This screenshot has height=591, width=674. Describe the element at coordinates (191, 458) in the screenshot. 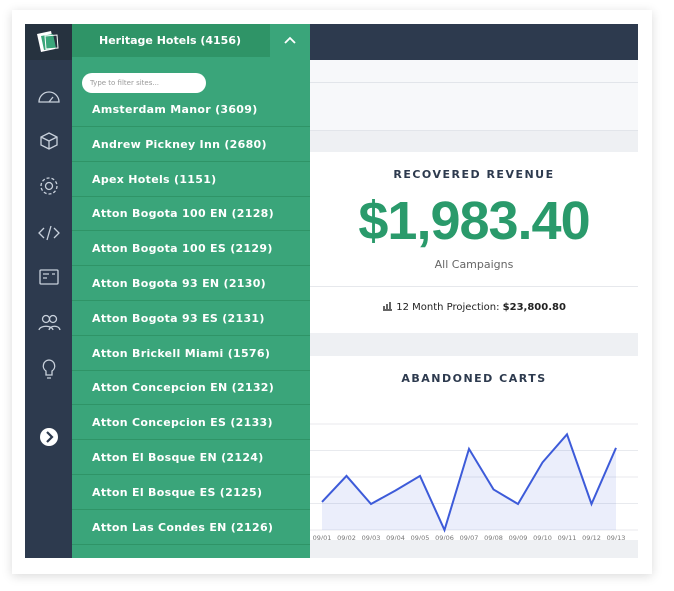

I see `site-option: Atton El Bosque EN (2124)` at that location.